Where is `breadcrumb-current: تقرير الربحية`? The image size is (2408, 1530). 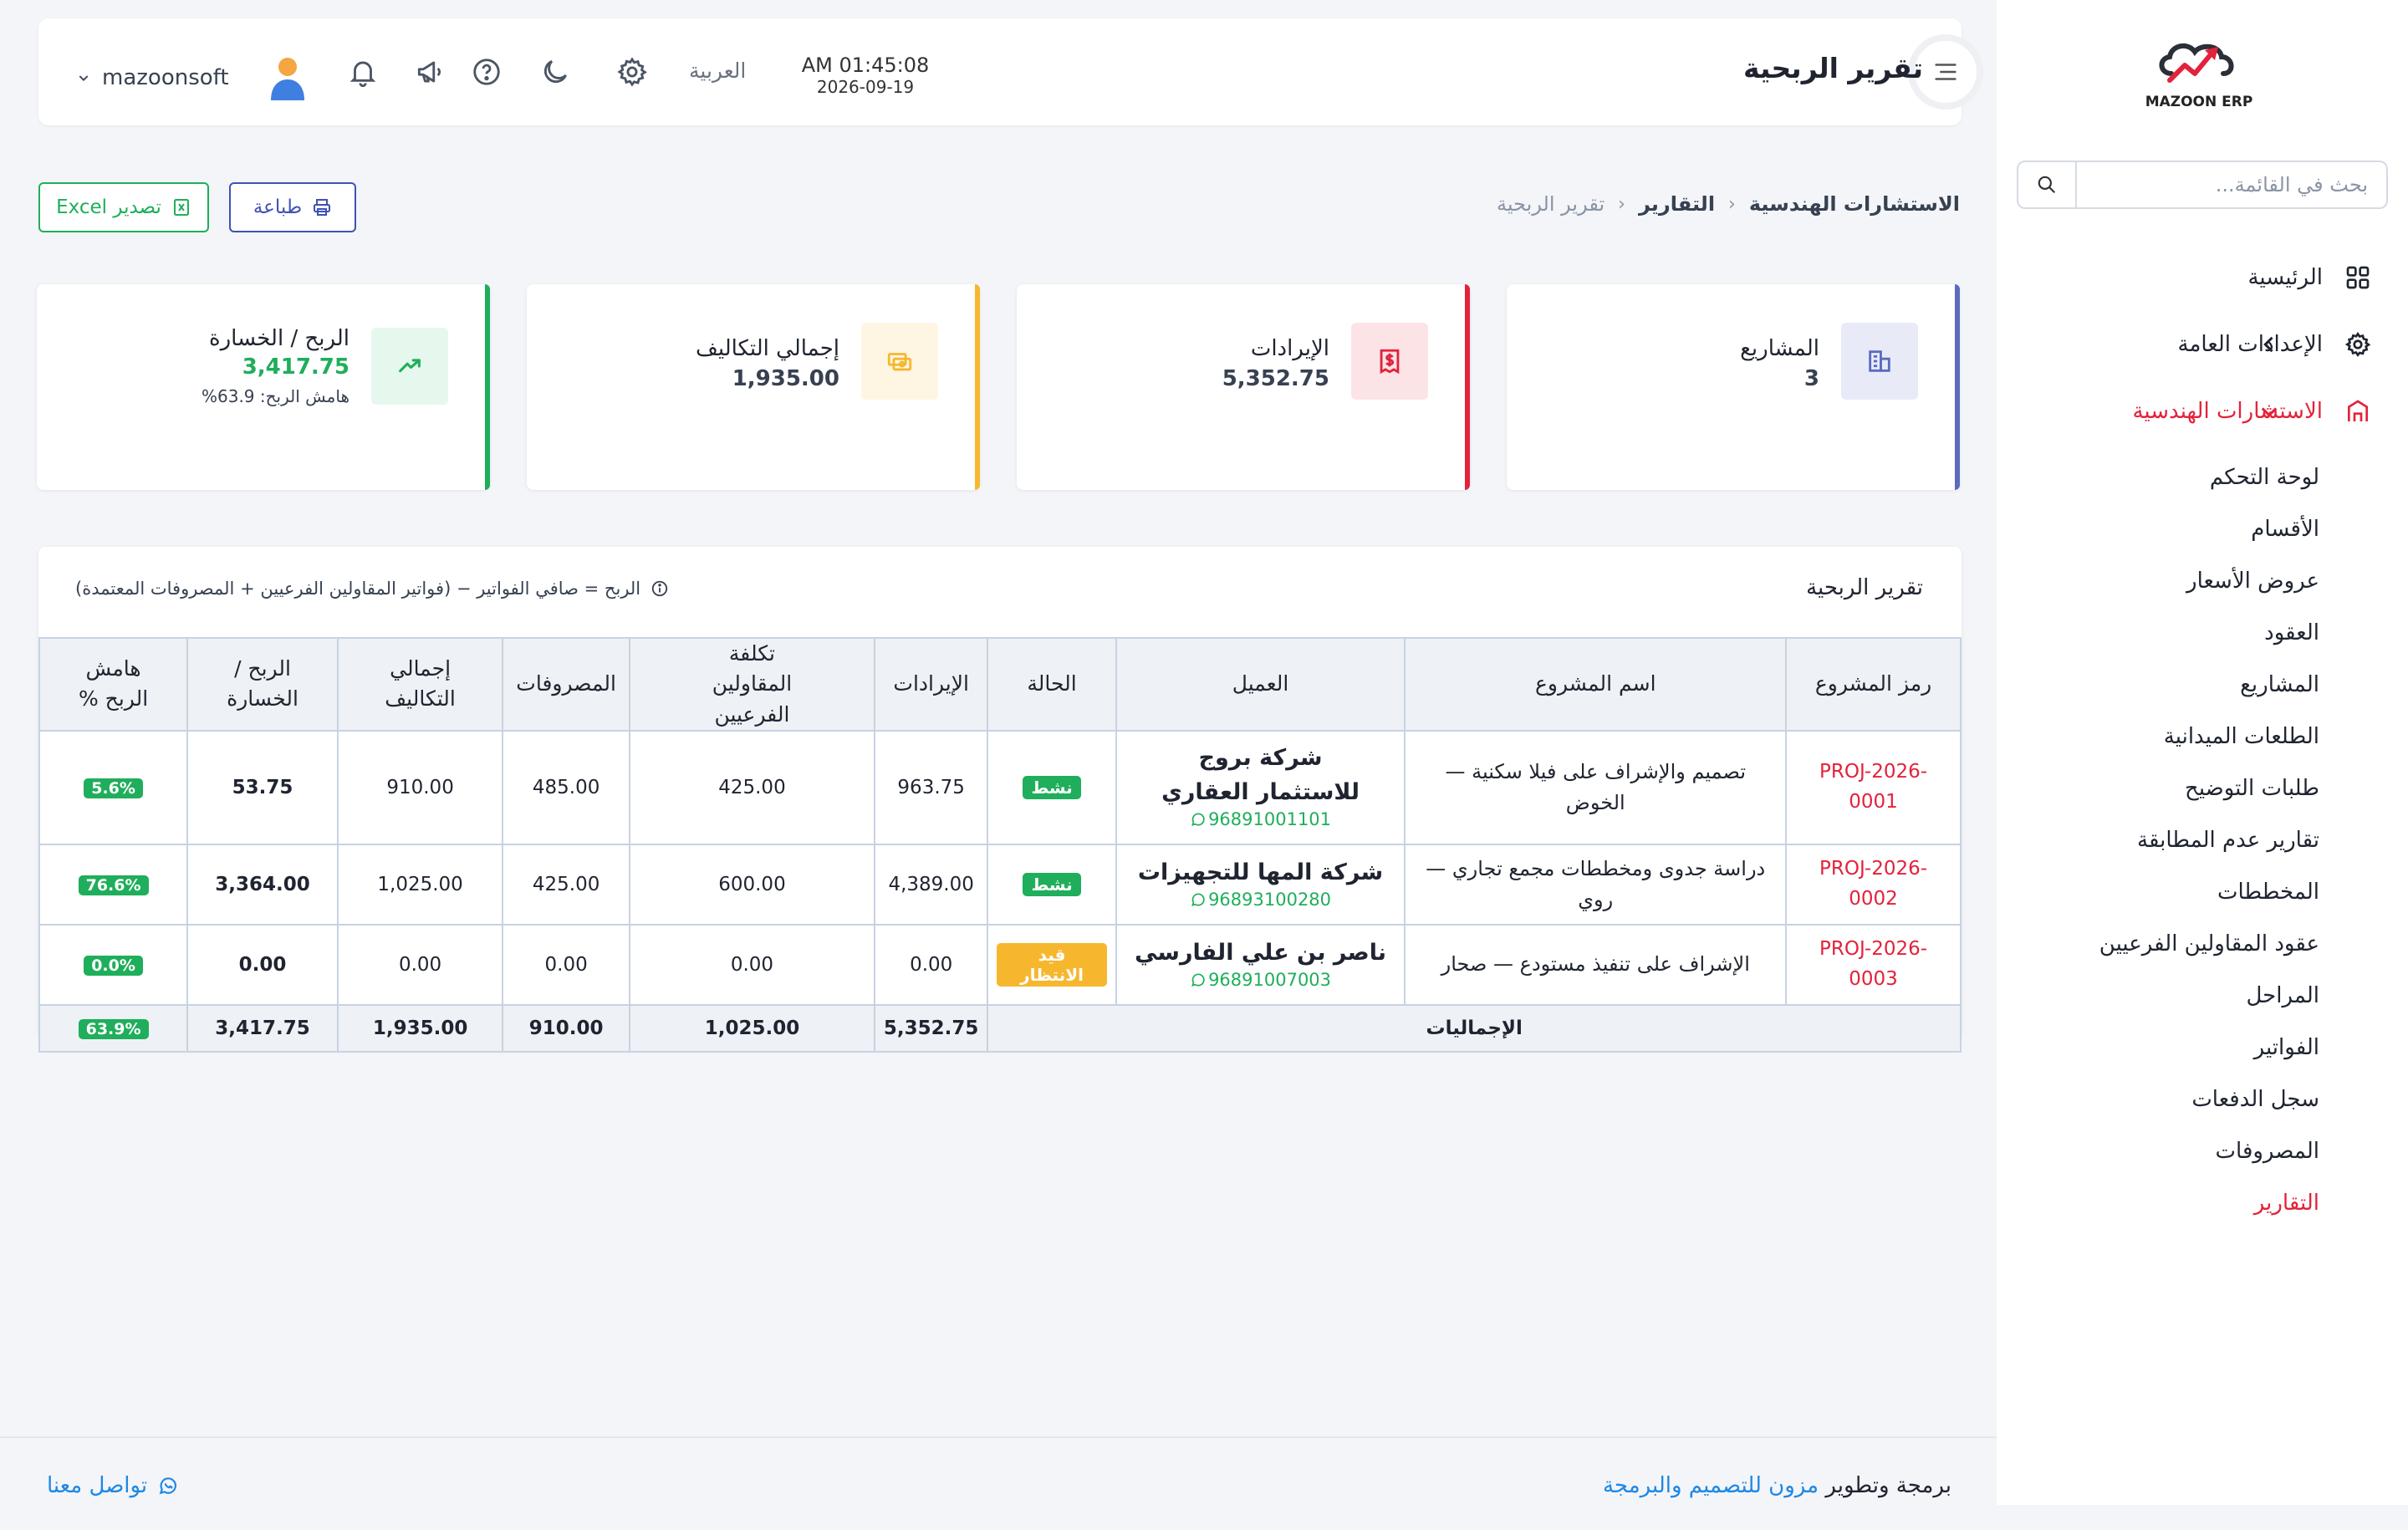 breadcrumb-current: تقرير الربحية is located at coordinates (1551, 204).